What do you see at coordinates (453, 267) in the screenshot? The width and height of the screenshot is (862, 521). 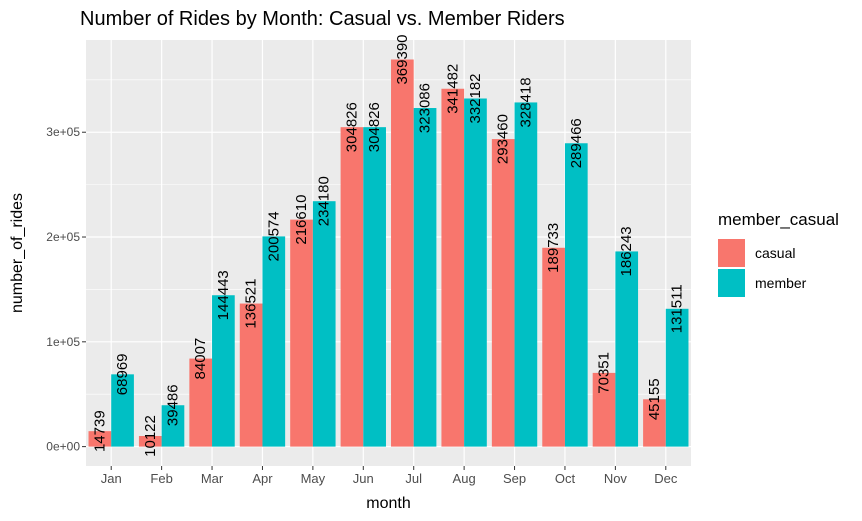 I see `bar-casual-aug` at bounding box center [453, 267].